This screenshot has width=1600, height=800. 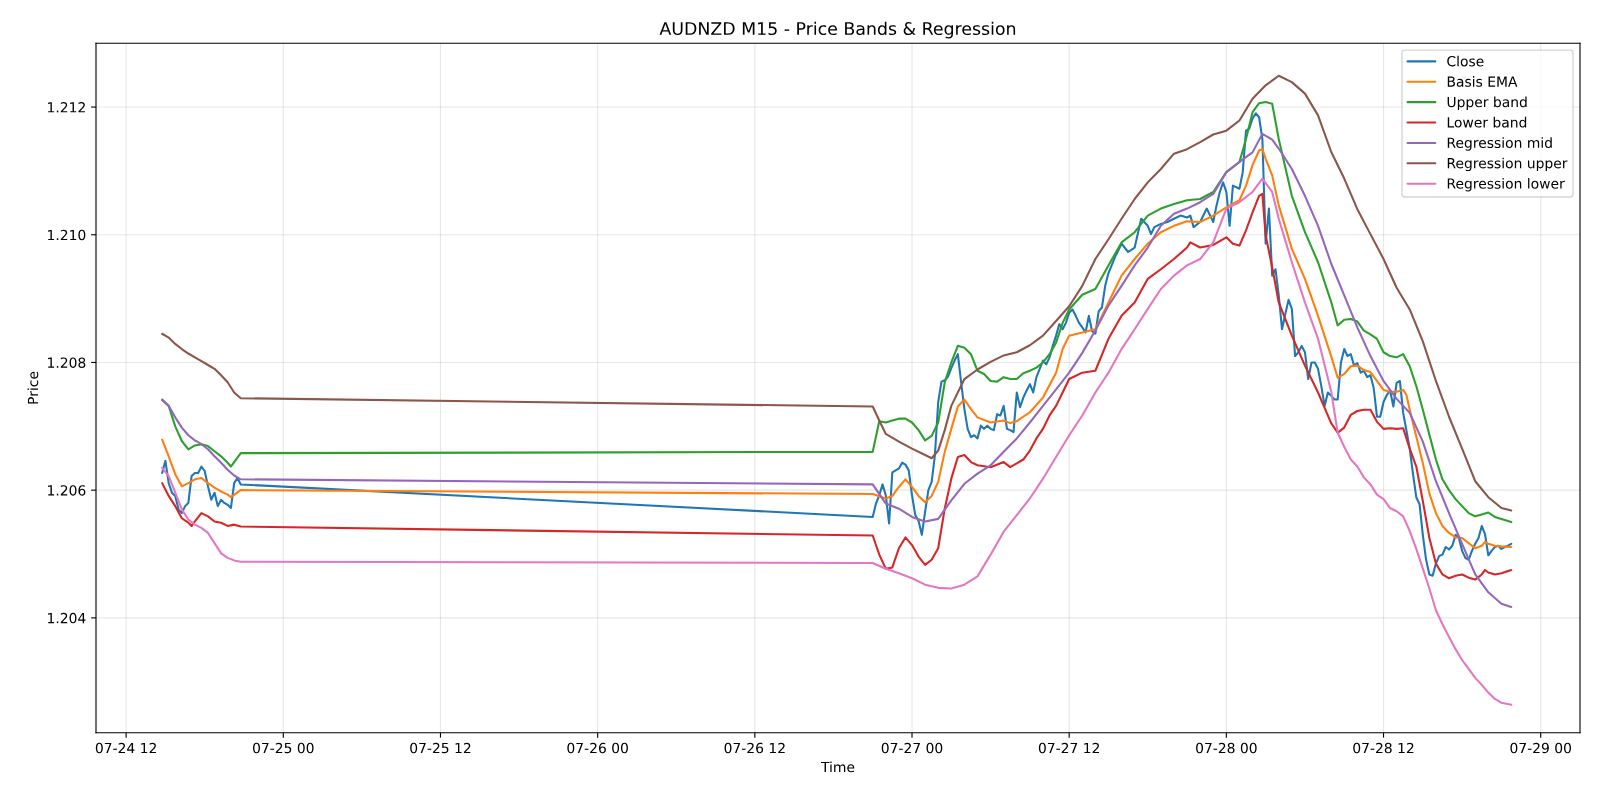 What do you see at coordinates (1465, 61) in the screenshot?
I see `legend-label: Close` at bounding box center [1465, 61].